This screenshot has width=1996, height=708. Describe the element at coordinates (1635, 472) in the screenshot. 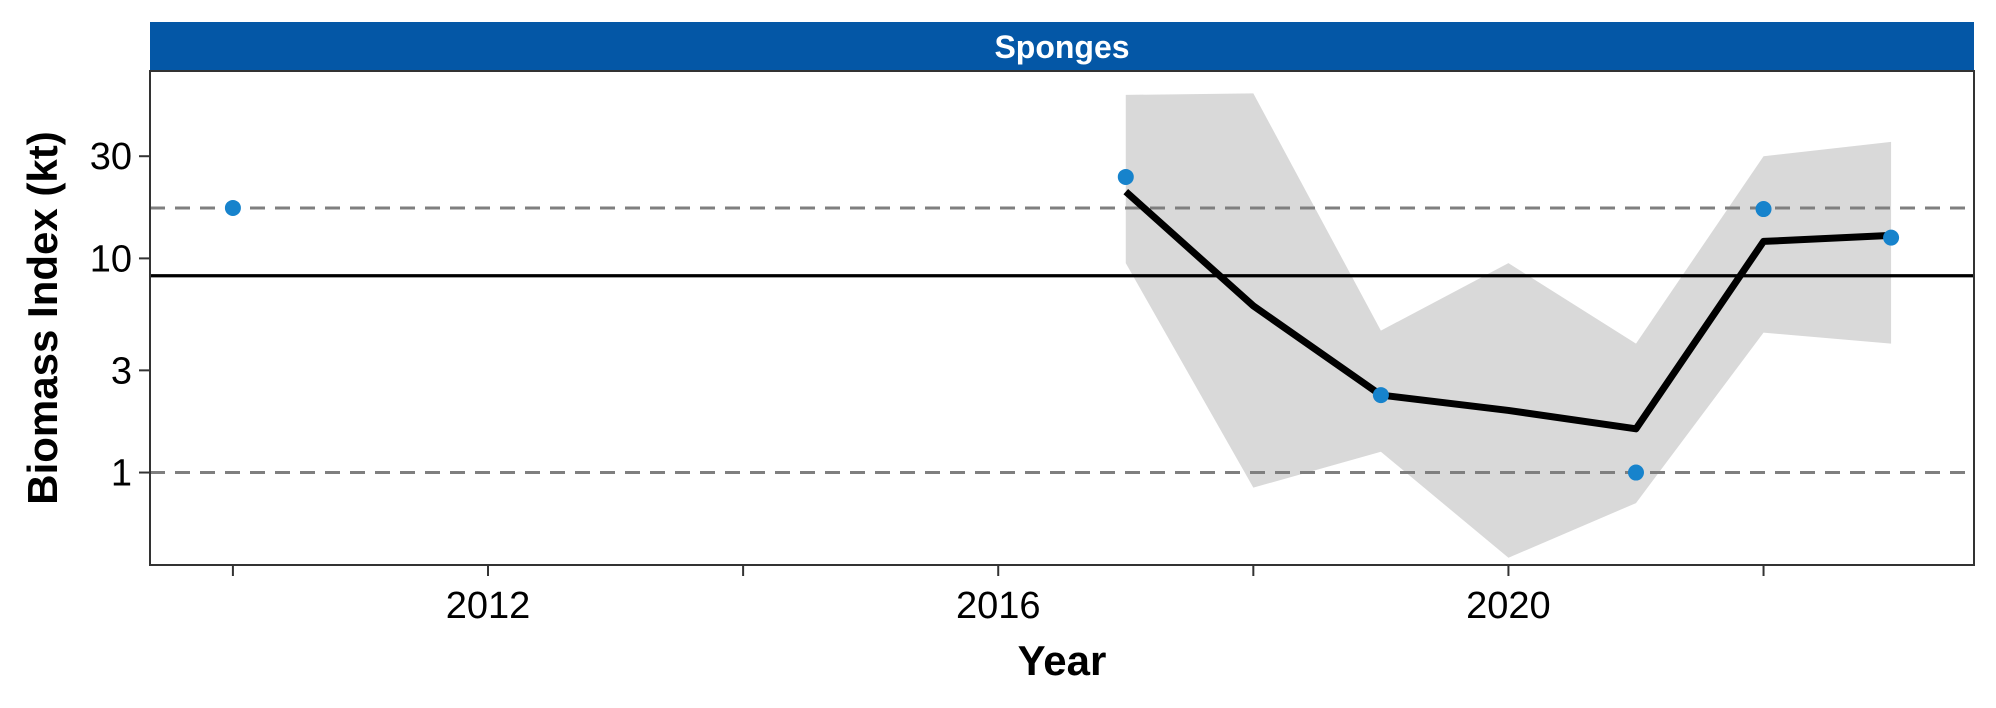

I see `data-point-2021` at that location.